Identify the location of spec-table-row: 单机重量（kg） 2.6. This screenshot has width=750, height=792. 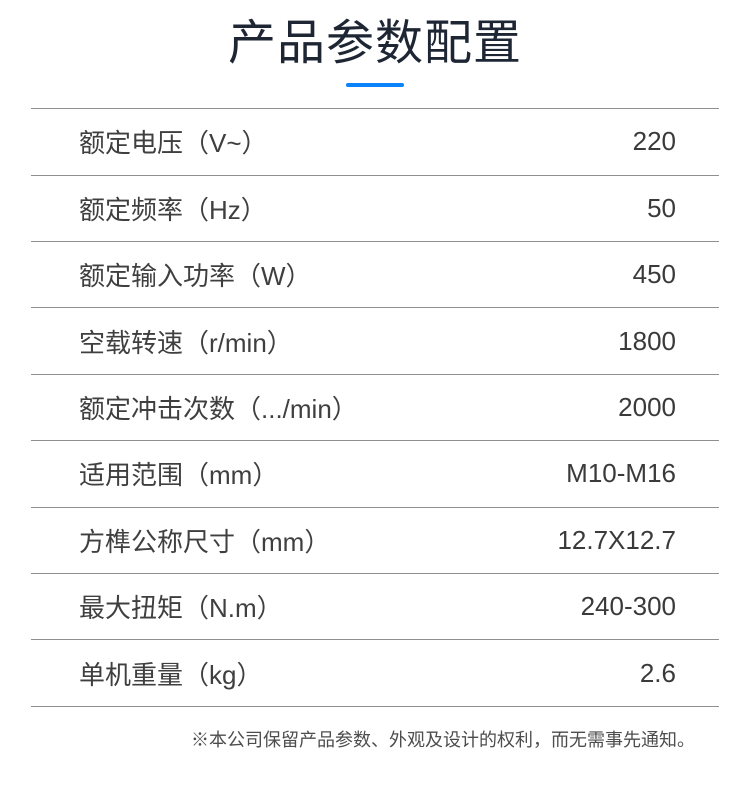
(375, 673).